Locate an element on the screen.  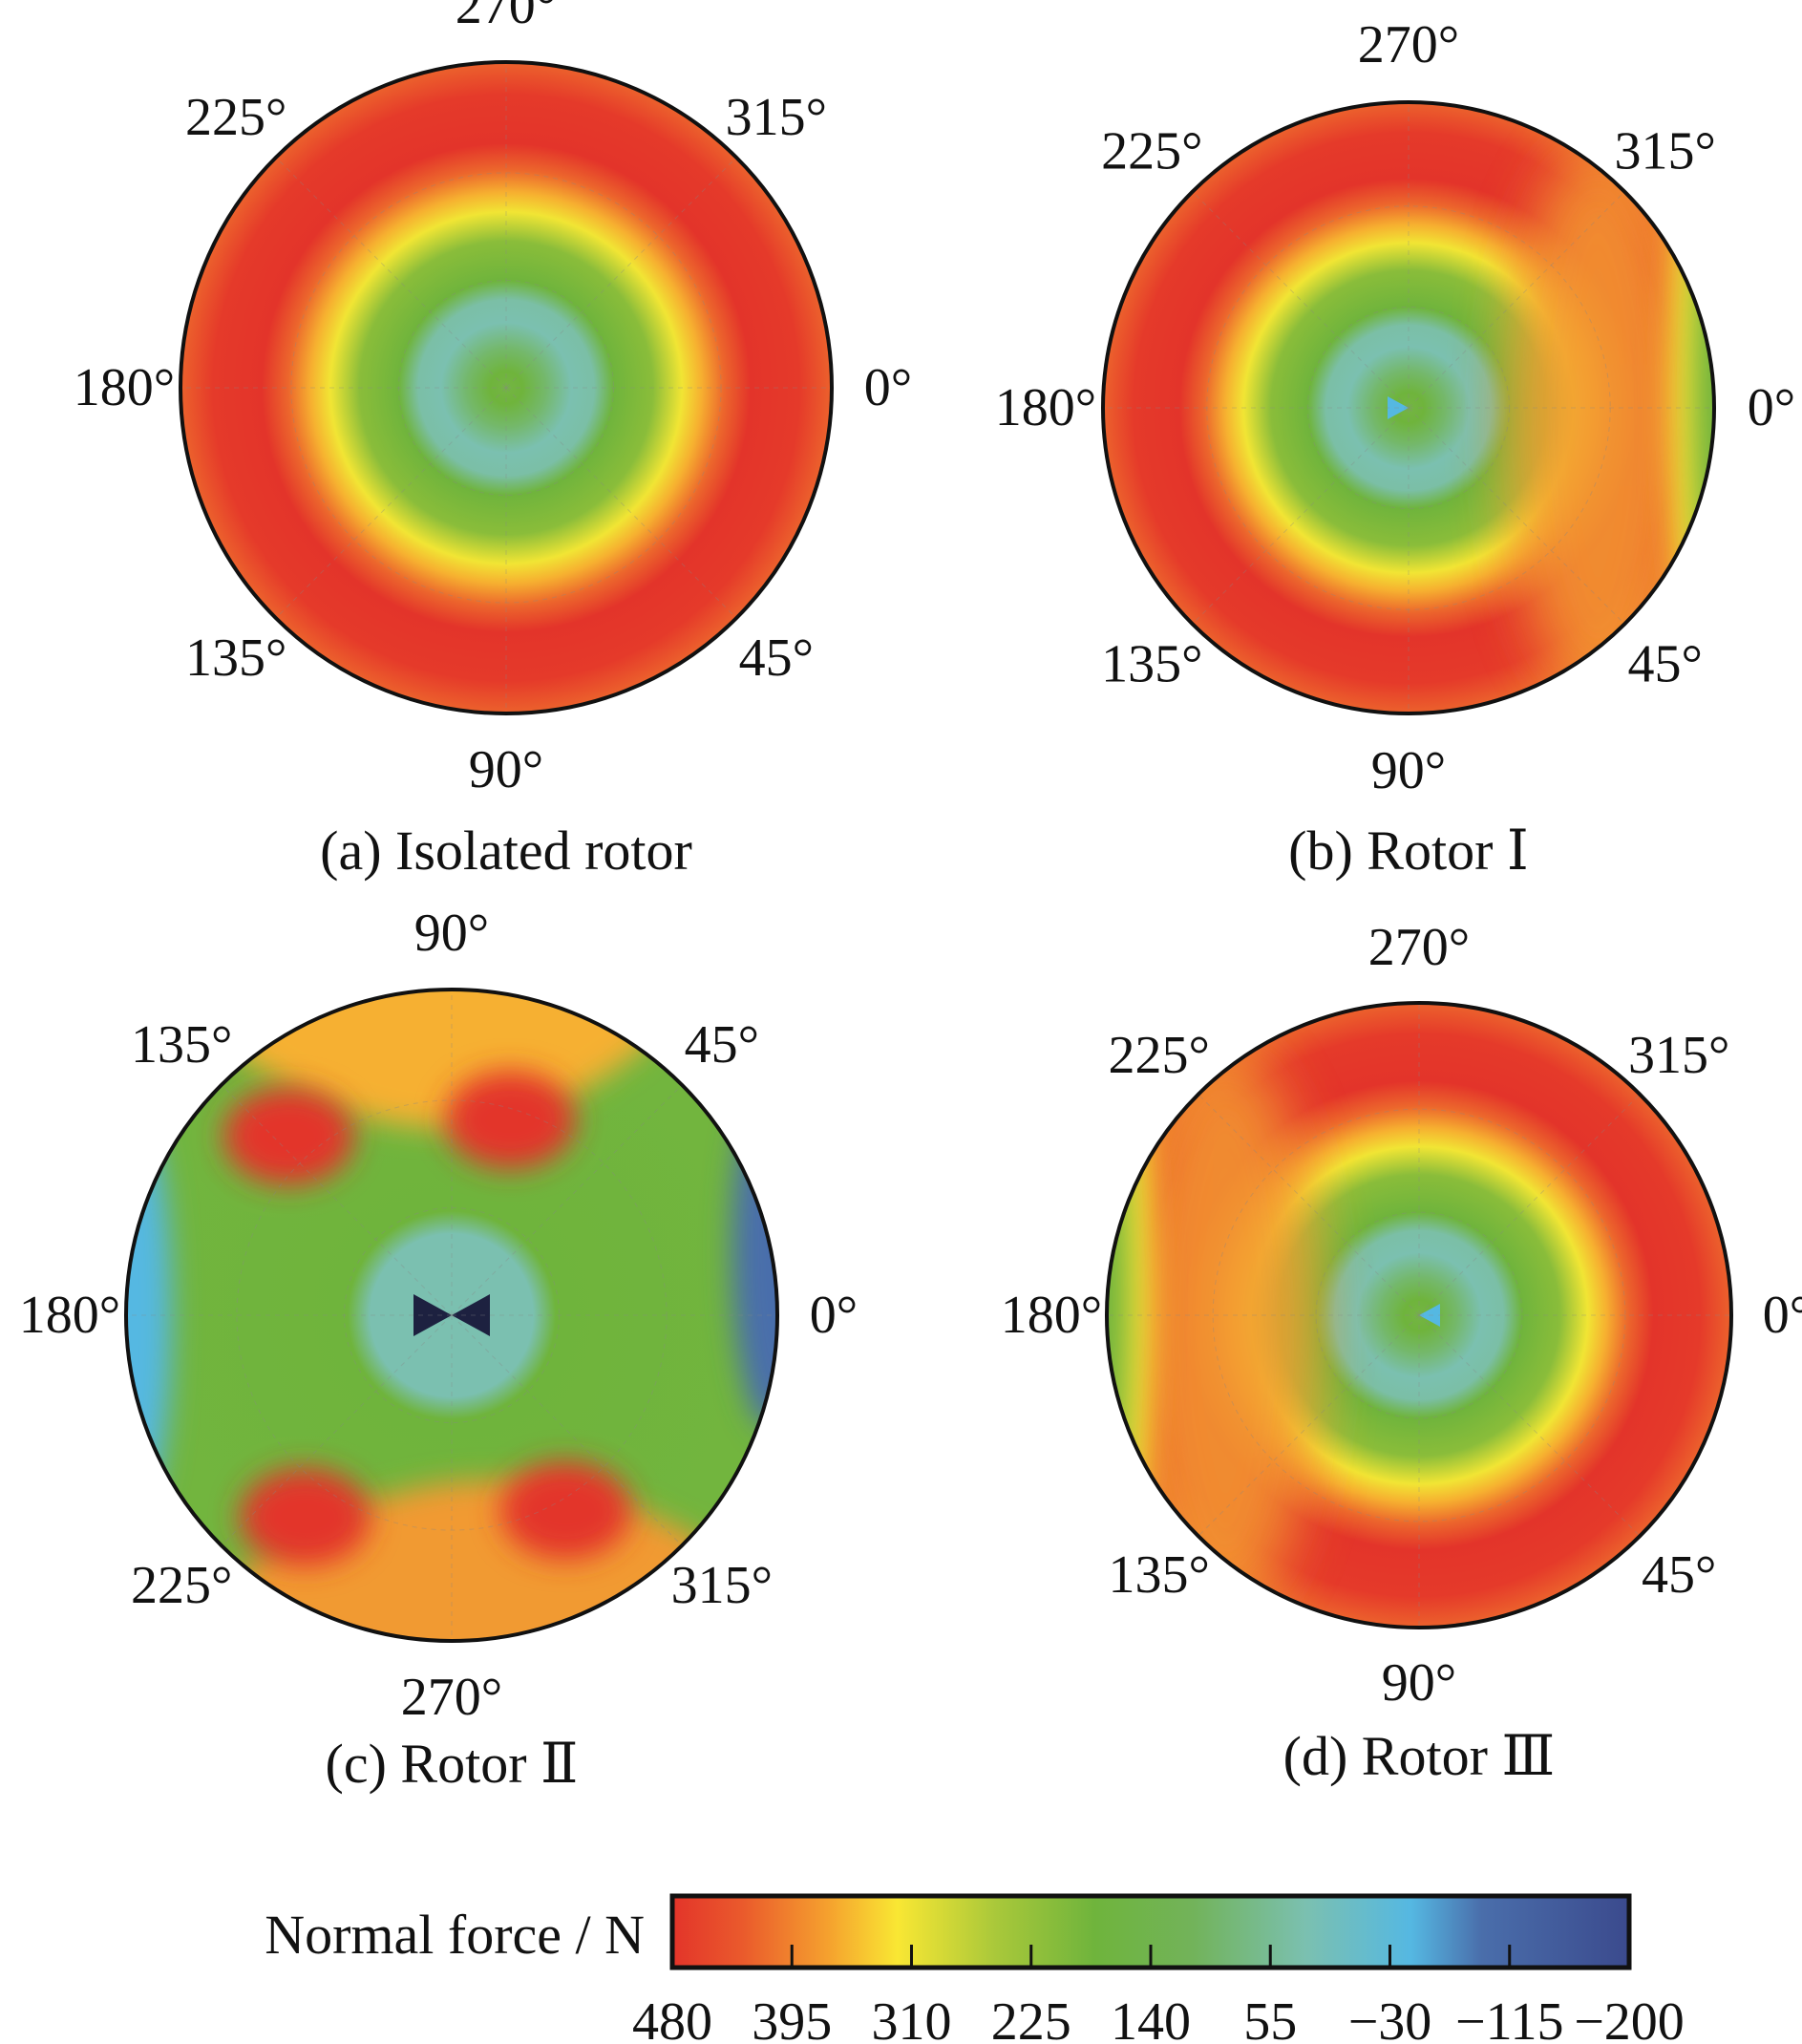
contour-base is located at coordinates (506, 387).